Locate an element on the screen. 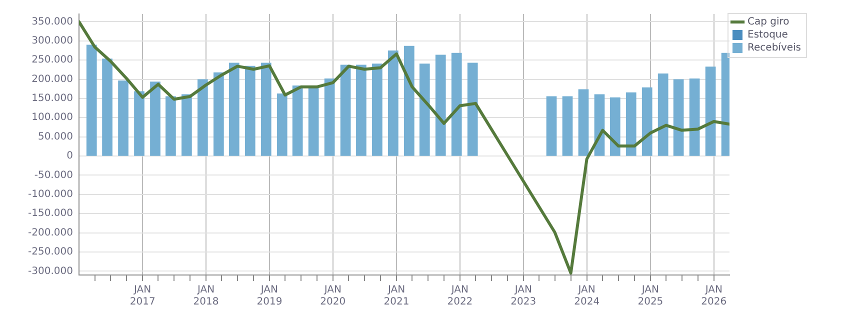 Image resolution: width=851 pixels, height=313 pixels. y-tick-label: 200.000 is located at coordinates (52, 79).